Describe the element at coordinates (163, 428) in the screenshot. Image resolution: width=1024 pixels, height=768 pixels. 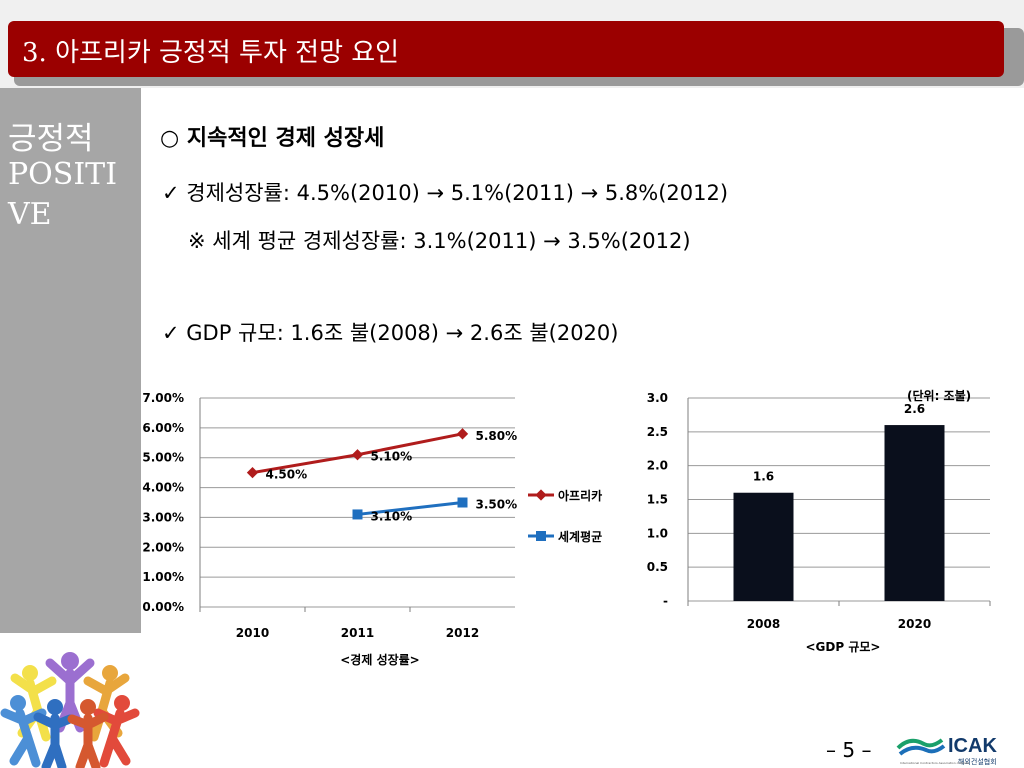
I see `y-tick-label: 6.00%` at that location.